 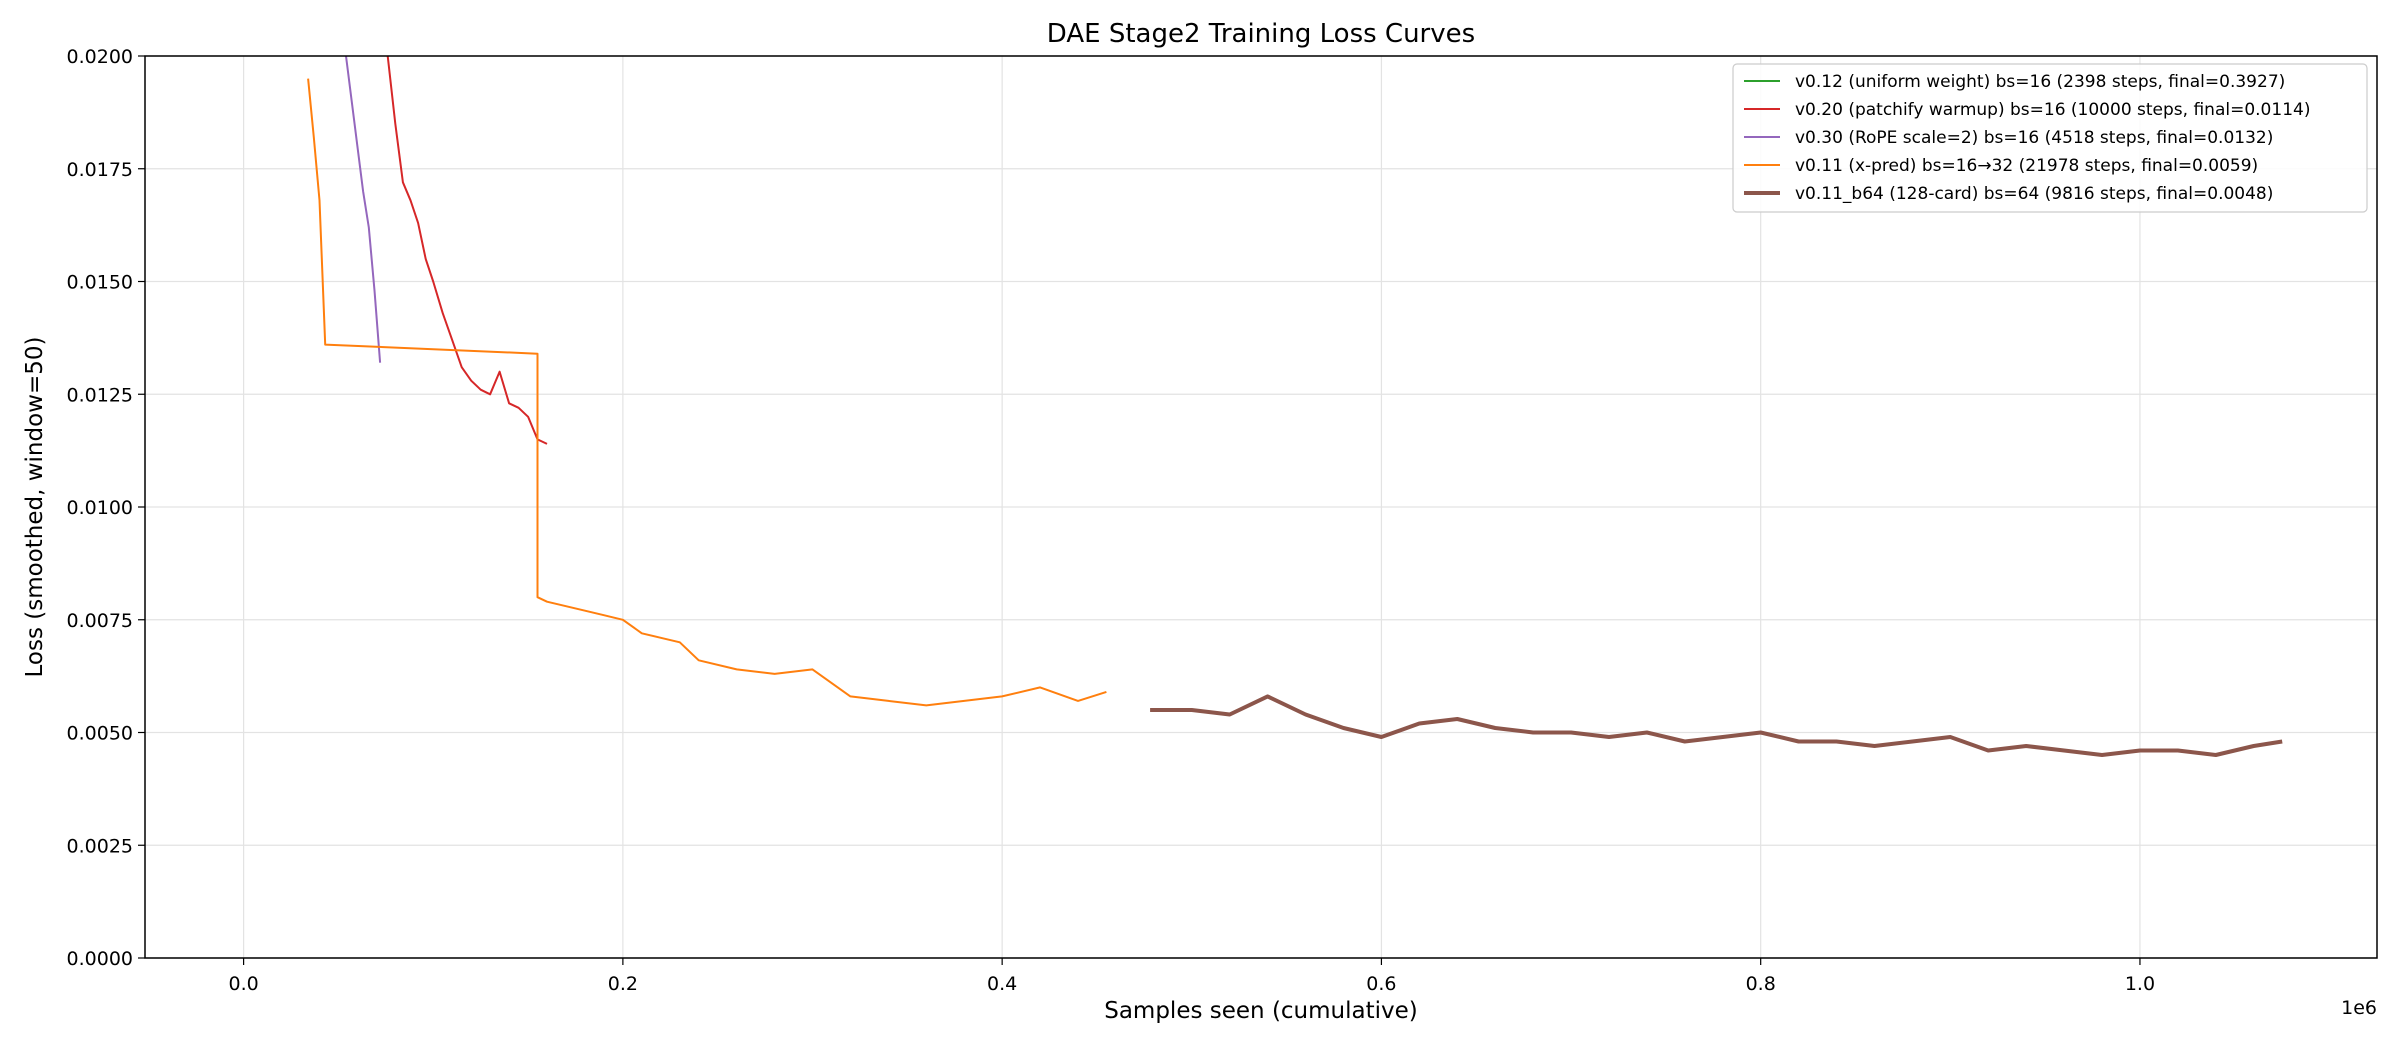 I want to click on x-tick-label: 0.8, so click(x=1761, y=984).